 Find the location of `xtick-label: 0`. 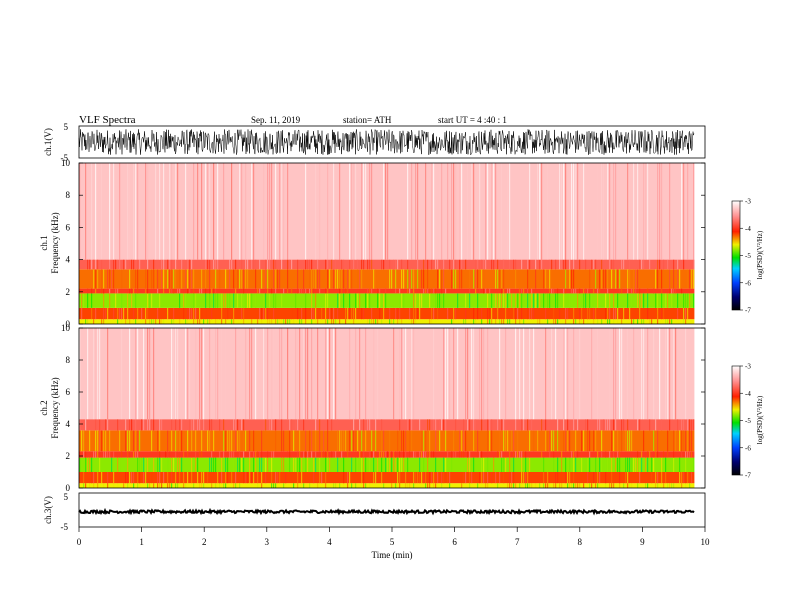

xtick-label: 0 is located at coordinates (79, 542).